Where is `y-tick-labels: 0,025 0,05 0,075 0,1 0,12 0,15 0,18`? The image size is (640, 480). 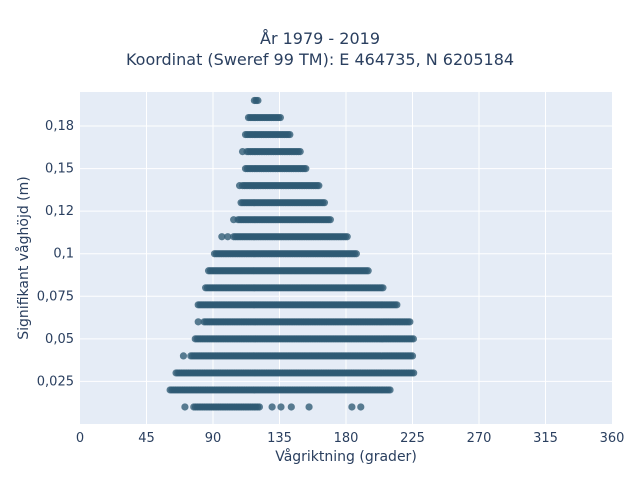
y-tick-labels: 0,025 0,05 0,075 0,1 0,12 0,15 0,18 is located at coordinates (55, 254).